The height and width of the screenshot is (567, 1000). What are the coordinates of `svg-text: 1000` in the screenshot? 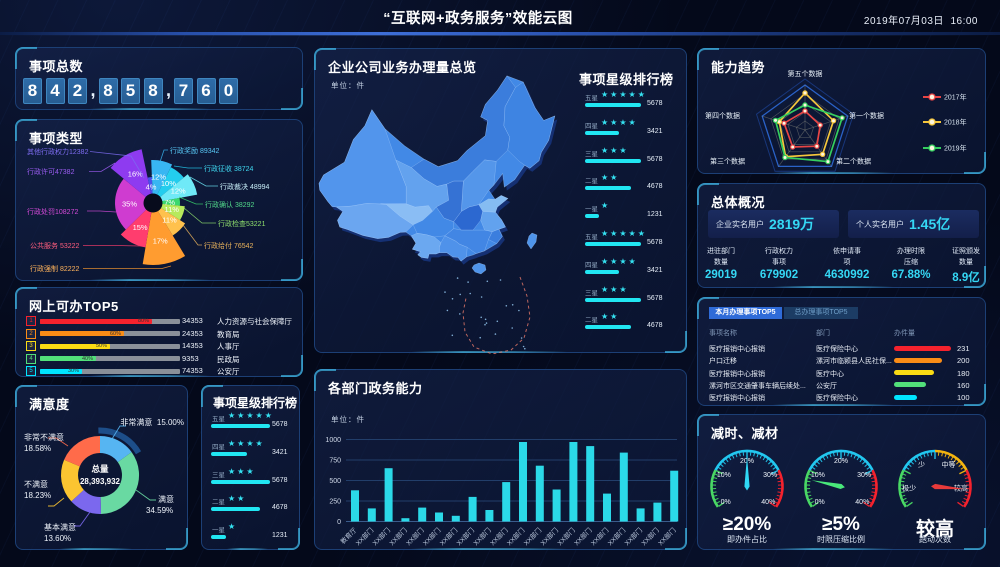 It's located at (333, 440).